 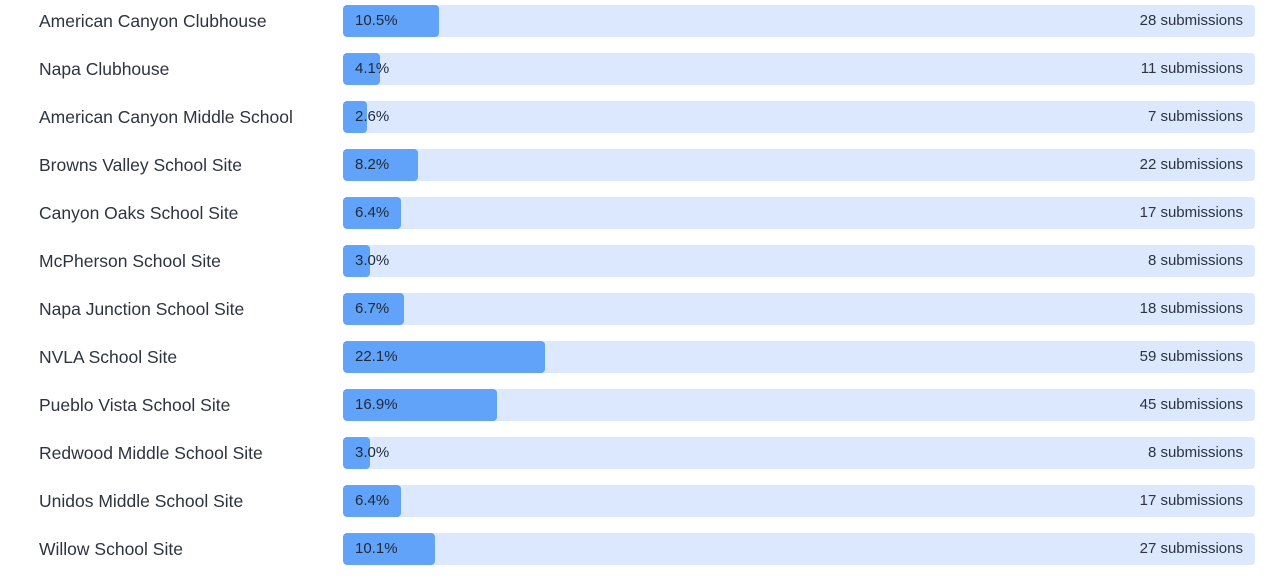 I want to click on submission-count: 22 submissions, so click(x=1191, y=164).